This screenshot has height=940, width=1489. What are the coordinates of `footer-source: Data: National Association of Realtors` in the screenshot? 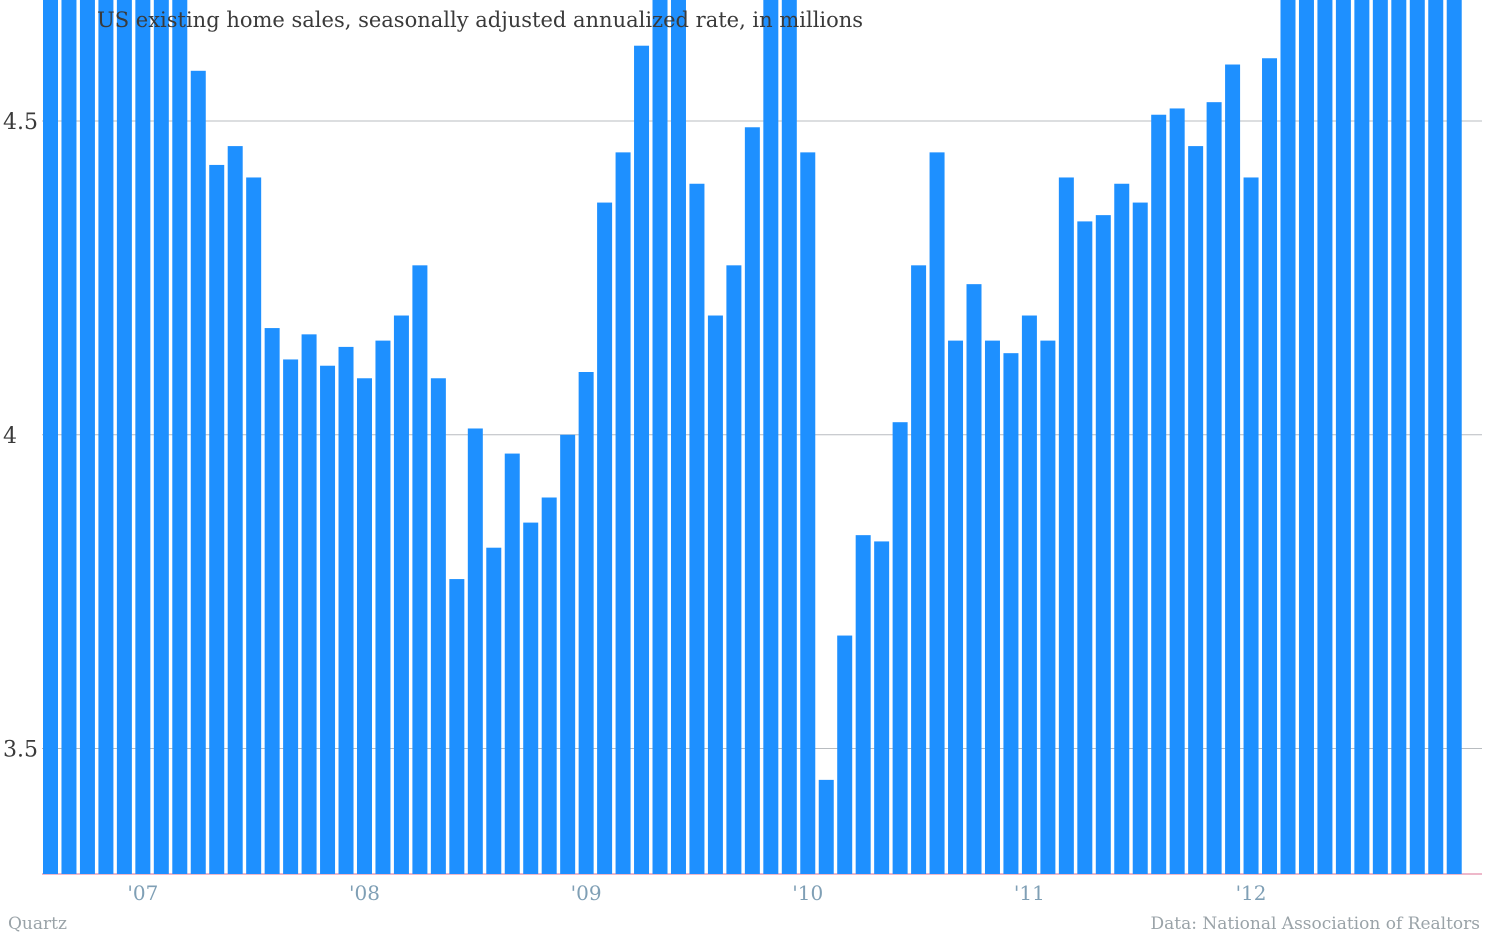 It's located at (1316, 924).